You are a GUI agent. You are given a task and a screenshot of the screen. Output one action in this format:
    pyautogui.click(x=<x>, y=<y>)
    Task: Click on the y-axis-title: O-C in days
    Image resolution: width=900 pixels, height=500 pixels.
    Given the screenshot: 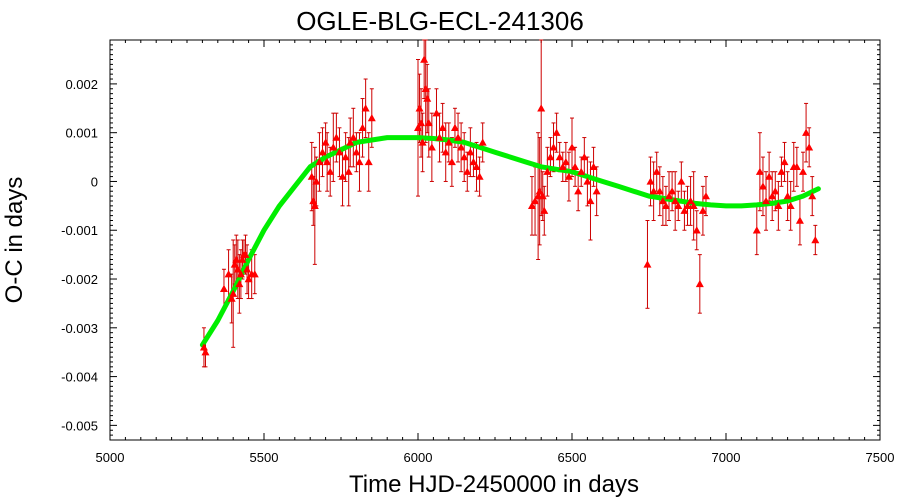 What is the action you would take?
    pyautogui.click(x=14, y=240)
    